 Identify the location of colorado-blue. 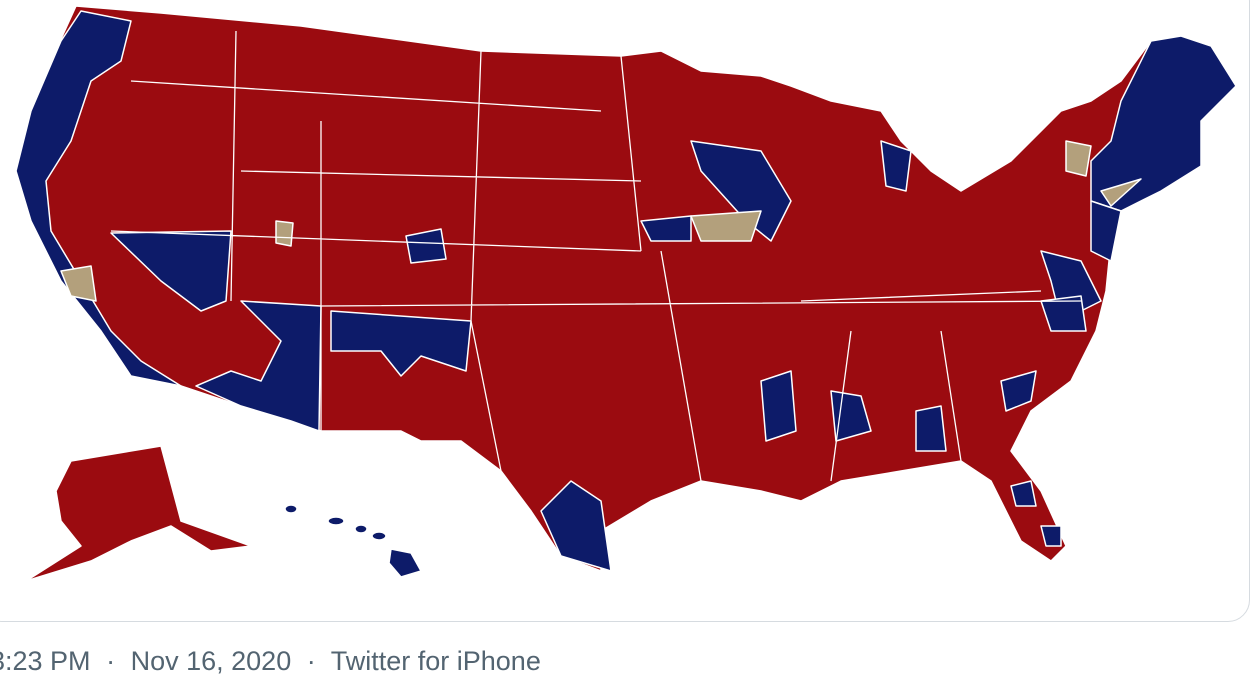
(426, 246).